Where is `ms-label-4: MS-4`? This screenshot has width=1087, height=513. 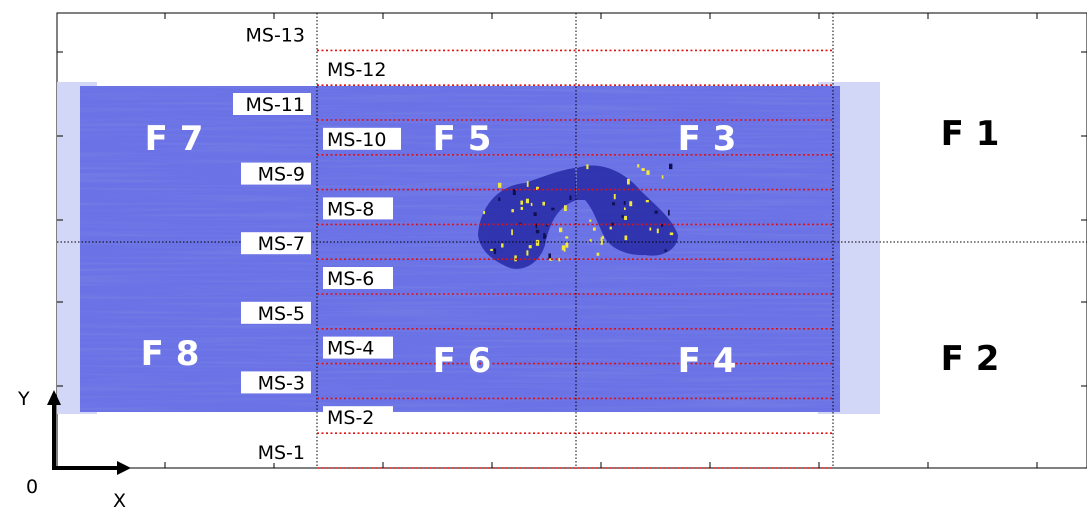
ms-label-4: MS-4 is located at coordinates (358, 348).